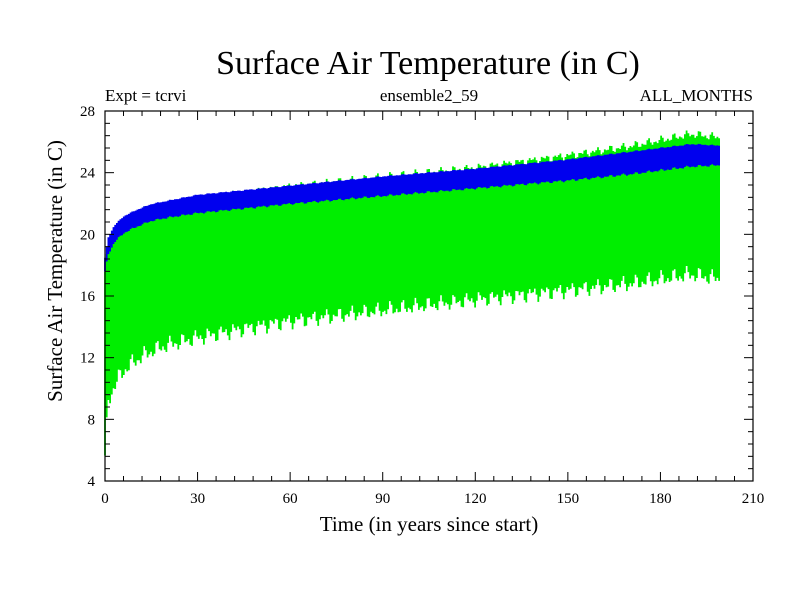  Describe the element at coordinates (428, 63) in the screenshot. I see `chart-title: Surface Air Temperature (in C)` at that location.